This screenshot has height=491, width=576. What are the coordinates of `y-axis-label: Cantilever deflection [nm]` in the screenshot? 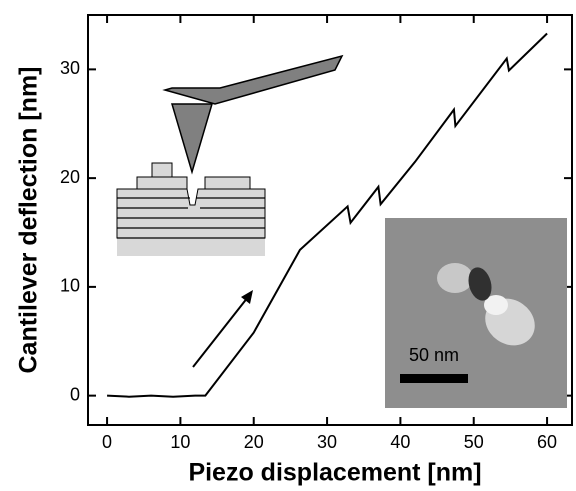 It's located at (29, 220).